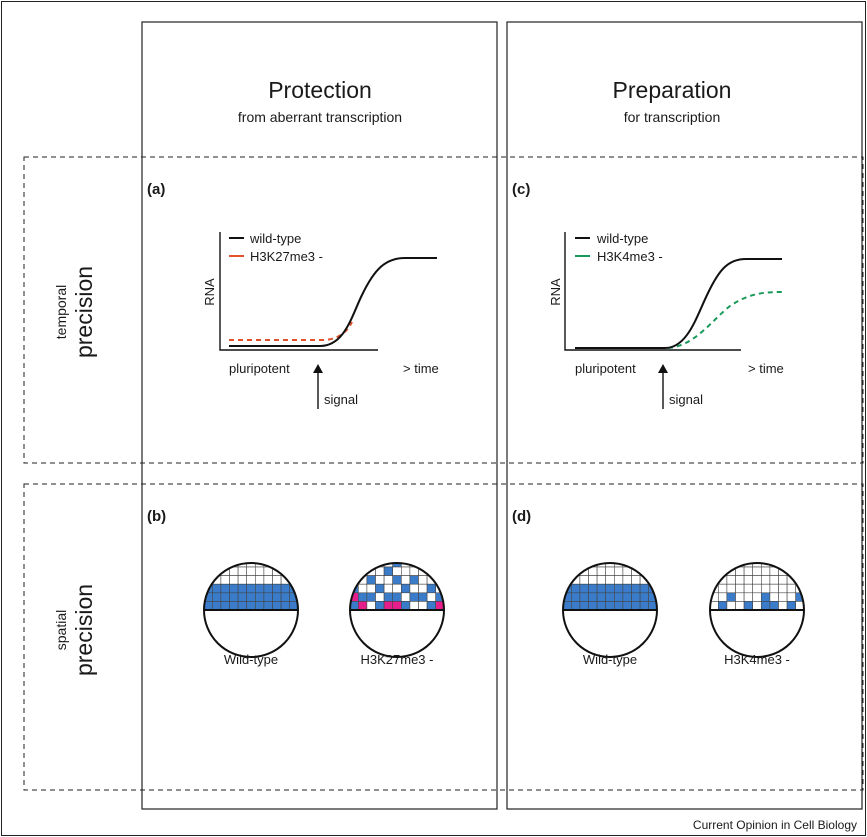  Describe the element at coordinates (251, 580) in the screenshot. I see `cell-grid` at that location.